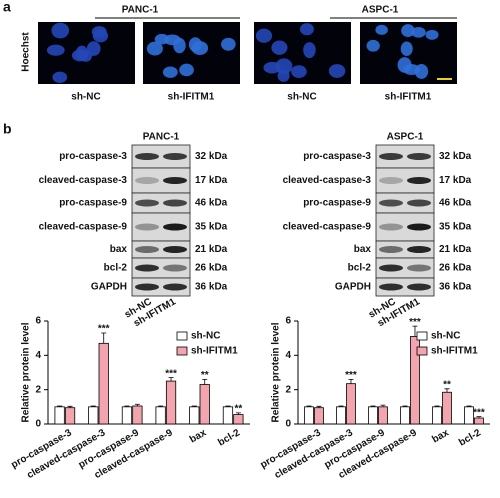 This screenshot has height=498, width=500. What do you see at coordinates (455, 227) in the screenshot?
I see `size-label: 35 kDa` at bounding box center [455, 227].